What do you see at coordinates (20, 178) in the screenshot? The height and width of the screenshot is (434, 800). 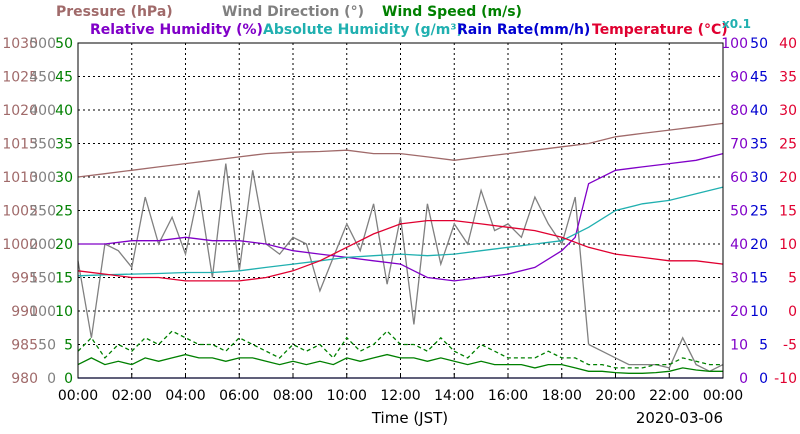 I see `tick-label-pressure: 1010` at bounding box center [20, 178].